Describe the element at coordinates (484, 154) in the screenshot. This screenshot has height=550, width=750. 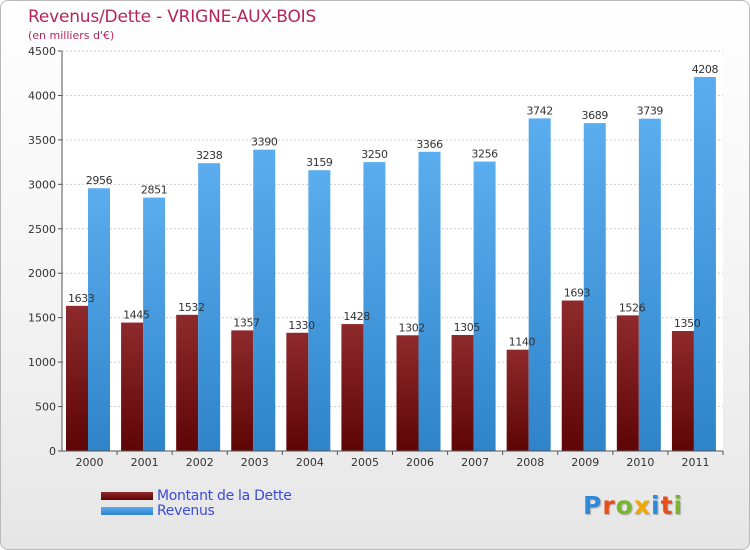
I see `data-label-revenus: 3256` at that location.